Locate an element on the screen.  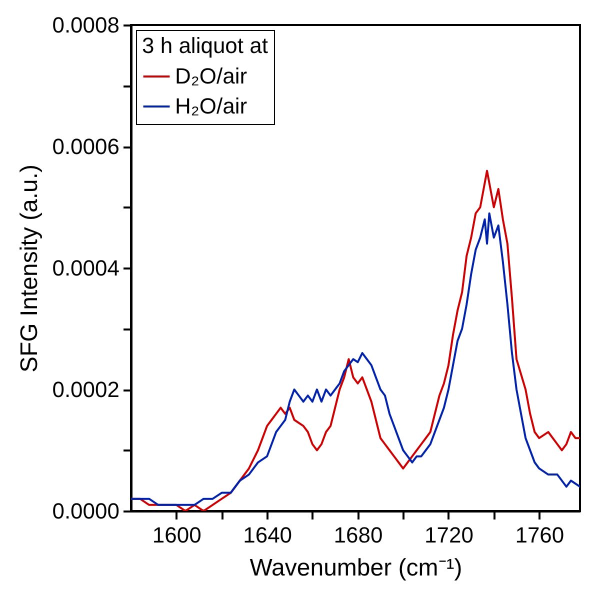
legend-label: H₂O/air is located at coordinates (211, 106).